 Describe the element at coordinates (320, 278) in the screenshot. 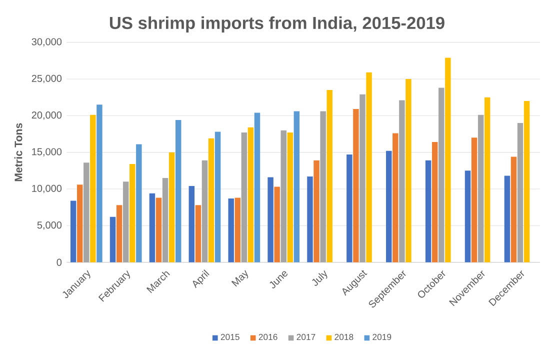

I see `x-tick-label: July` at that location.